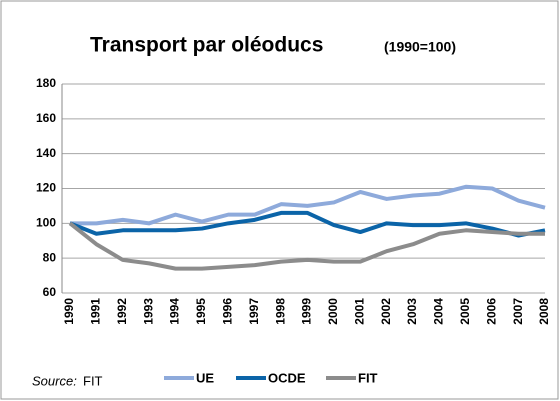 The image size is (560, 401). Describe the element at coordinates (46, 118) in the screenshot. I see `y-tick-label: 160` at that location.